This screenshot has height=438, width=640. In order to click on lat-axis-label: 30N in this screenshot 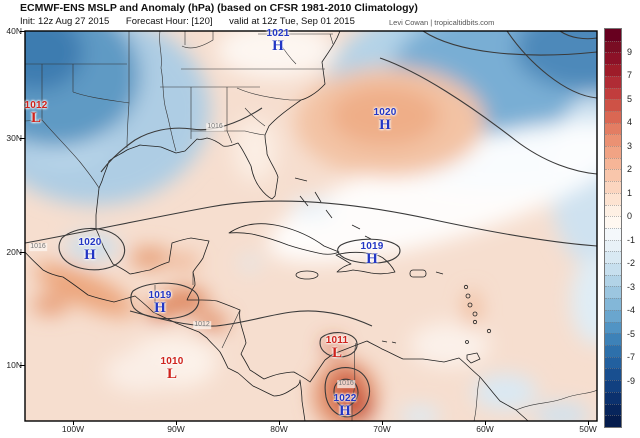, I will do `click(14, 138)`.